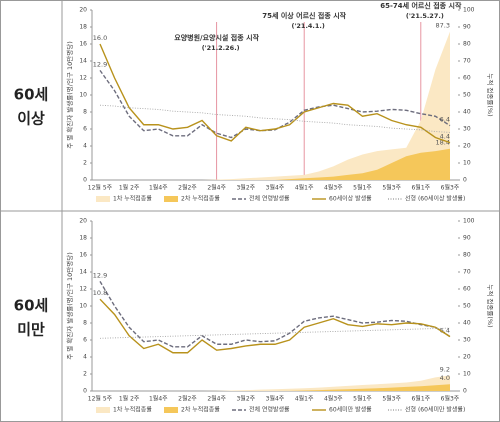 The image size is (500, 422). What do you see at coordinates (307, 26) in the screenshot?
I see `annotation-date: ('21.4.1.)` at bounding box center [307, 26].